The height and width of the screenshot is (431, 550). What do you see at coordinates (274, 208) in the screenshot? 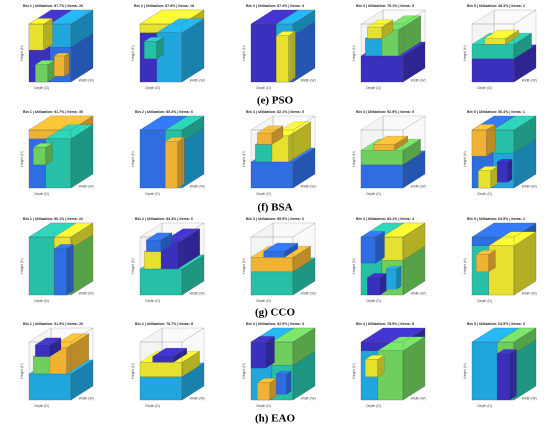
I see `caption: (f) BSA` at bounding box center [274, 208].